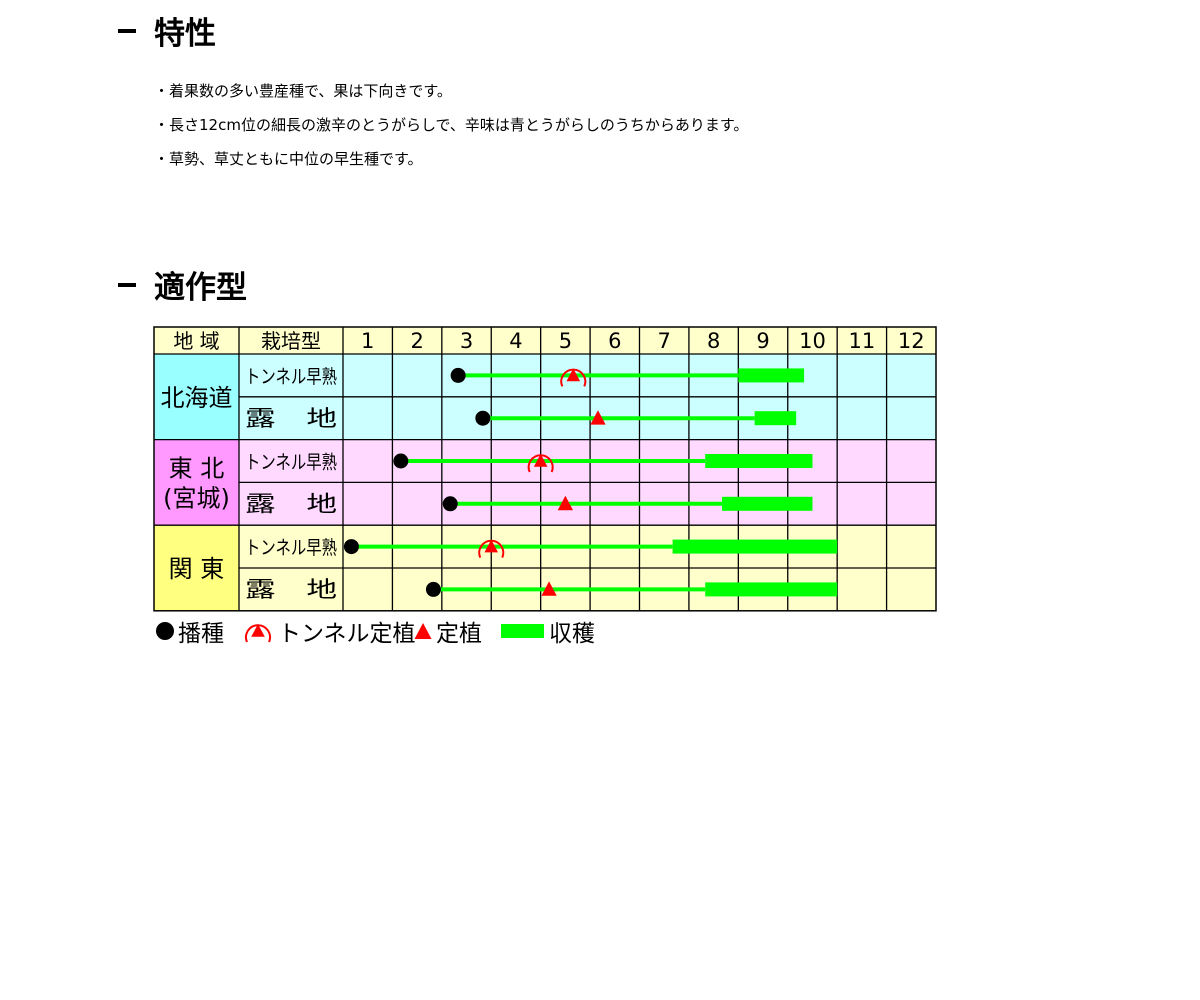 This screenshot has height=1000, width=1200. I want to click on heading-characteristics: 特性, so click(167, 30).